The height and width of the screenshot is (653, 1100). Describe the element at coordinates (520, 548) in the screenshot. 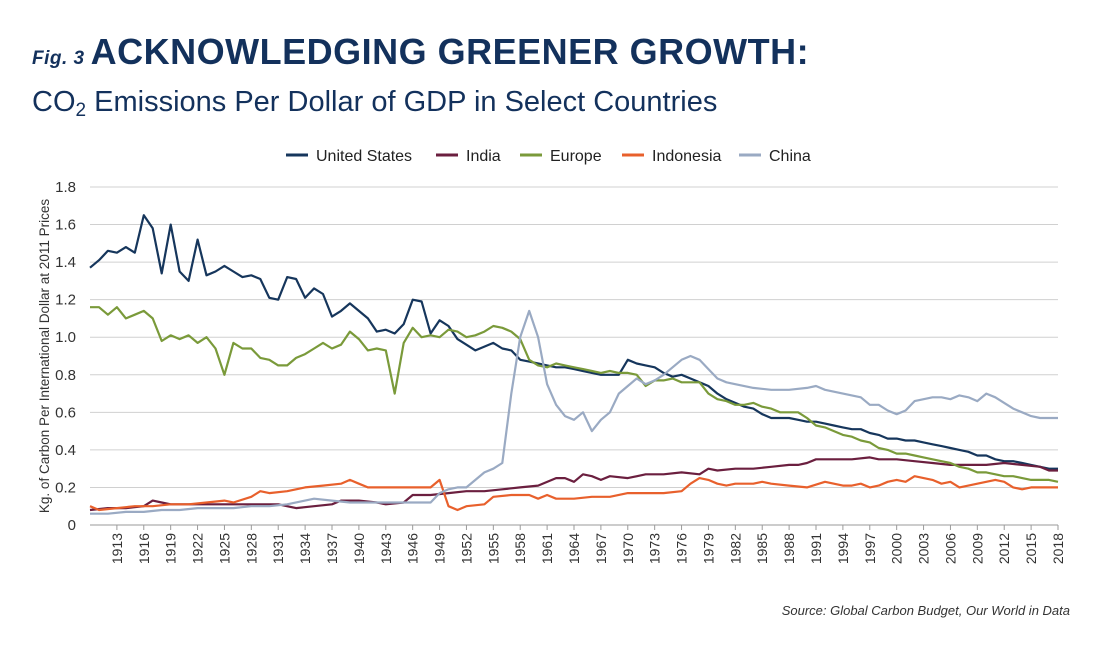

I see `x-tick-label: 1958` at that location.